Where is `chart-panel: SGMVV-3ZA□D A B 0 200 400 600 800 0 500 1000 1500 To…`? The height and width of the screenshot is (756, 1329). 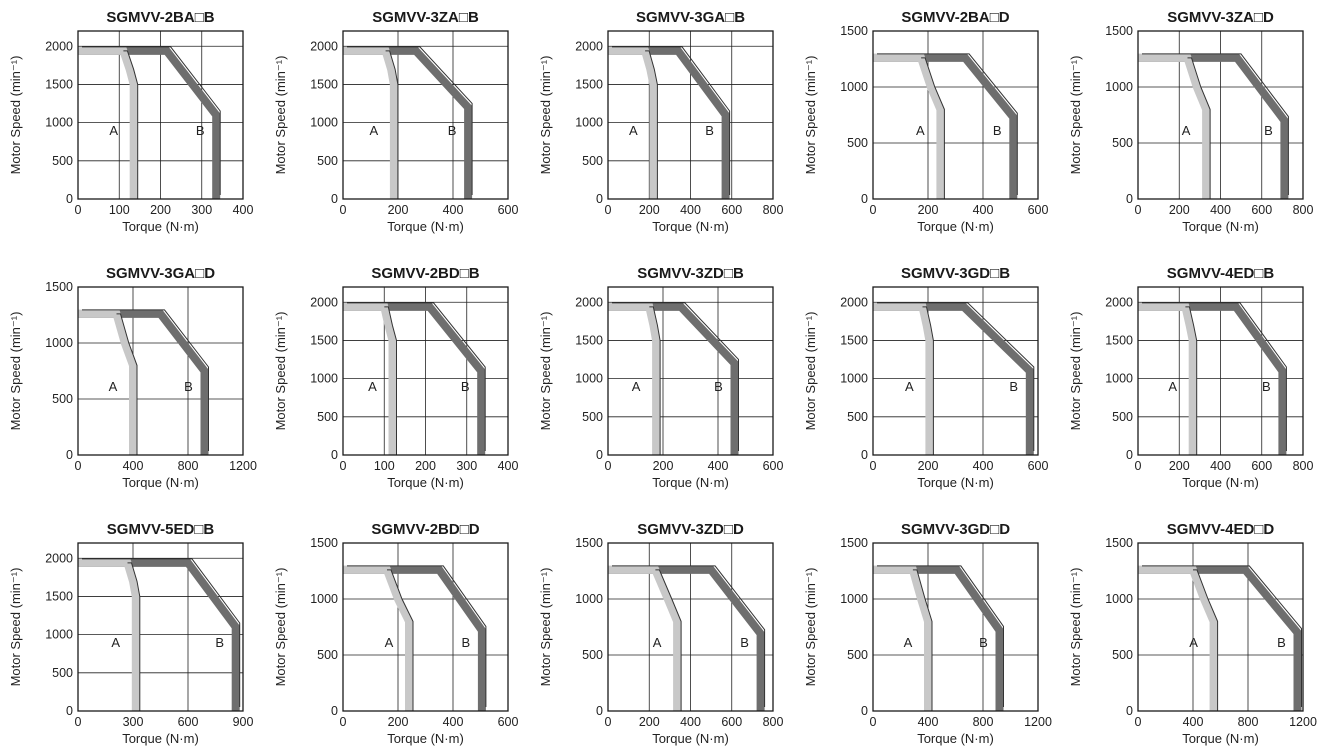 chart-panel: SGMVV-3ZA□D A B 0 200 400 600 800 0 500 1000 1500 To… is located at coordinates (1190, 121).